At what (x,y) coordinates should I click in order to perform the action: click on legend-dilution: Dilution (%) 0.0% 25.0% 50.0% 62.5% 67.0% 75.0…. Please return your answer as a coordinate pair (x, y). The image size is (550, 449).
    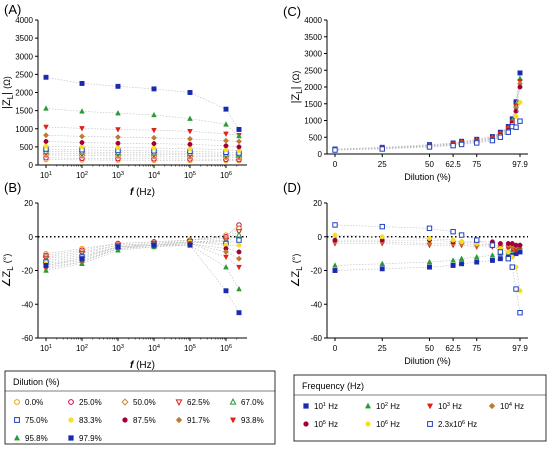
    Looking at the image, I should click on (140, 407).